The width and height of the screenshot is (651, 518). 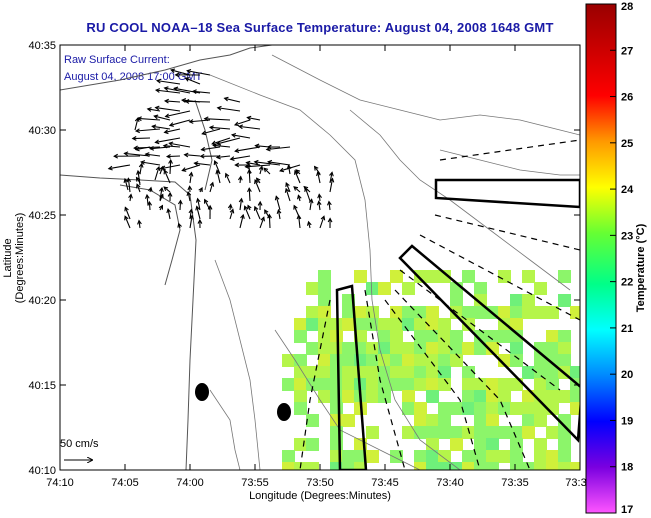 I want to click on x-tick-label: 74:00, so click(x=190, y=483).